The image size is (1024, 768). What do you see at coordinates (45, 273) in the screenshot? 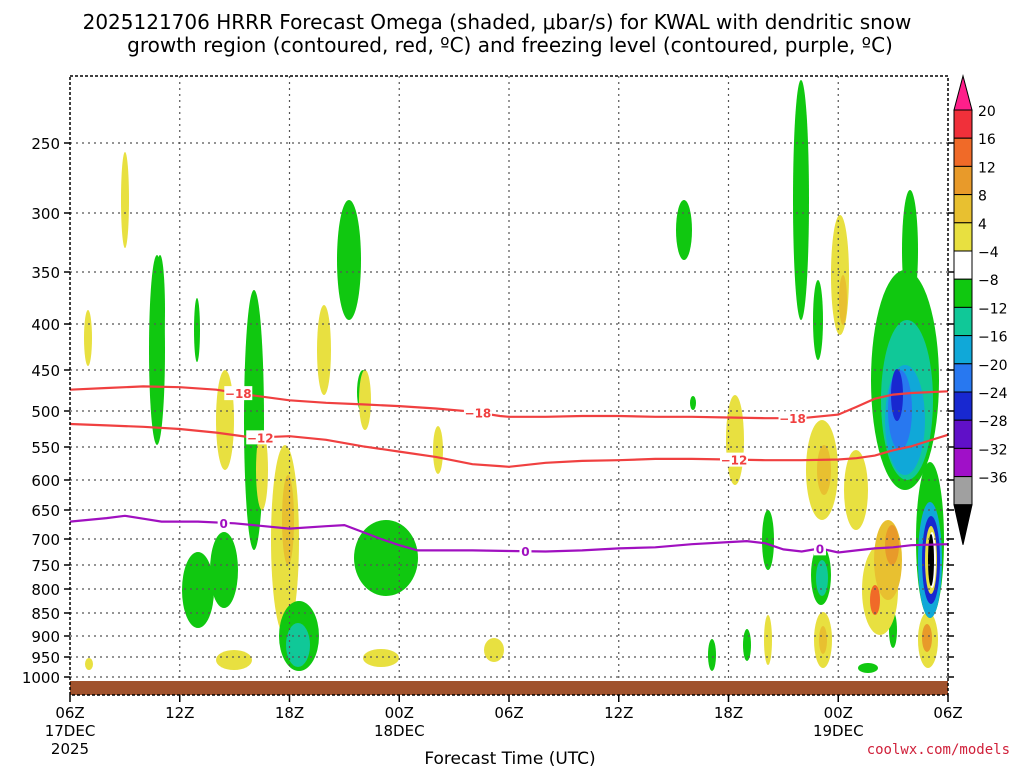
I see `y-tick-label: 350` at bounding box center [45, 273].